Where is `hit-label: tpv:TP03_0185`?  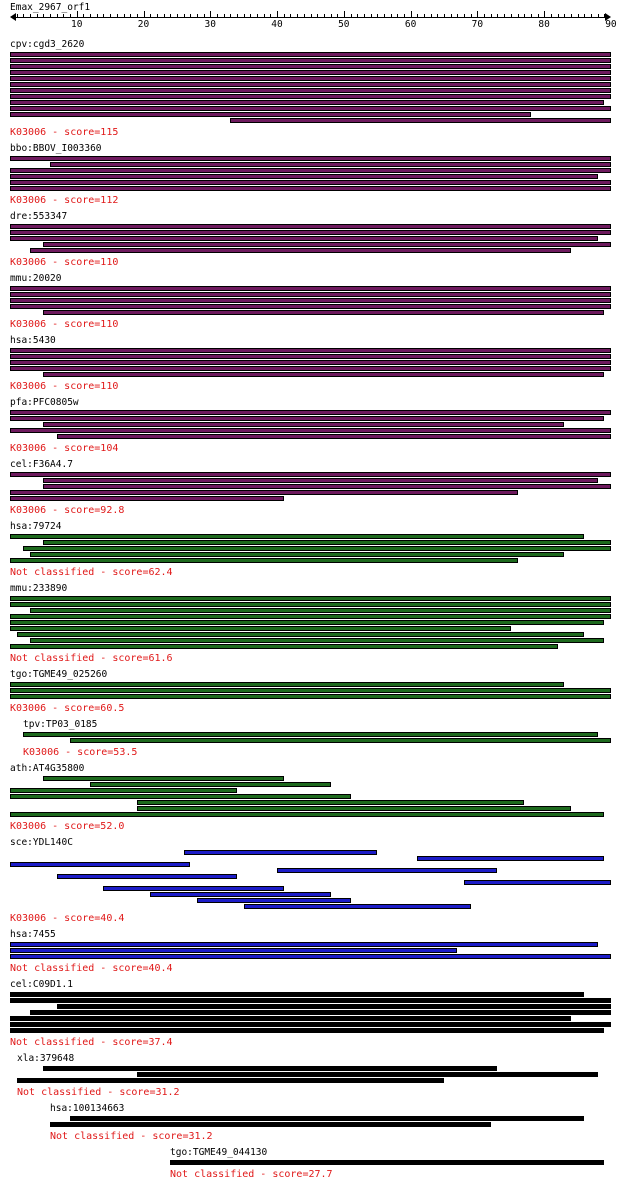 hit-label: tpv:TP03_0185 is located at coordinates (60, 724).